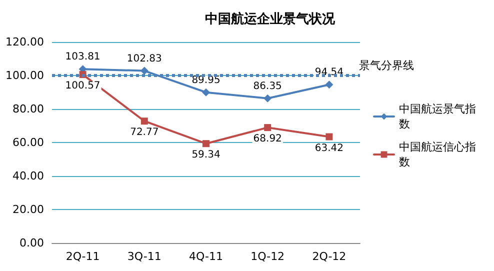  What do you see at coordinates (28, 142) in the screenshot?
I see `y-tick-label: 60.00` at bounding box center [28, 142].